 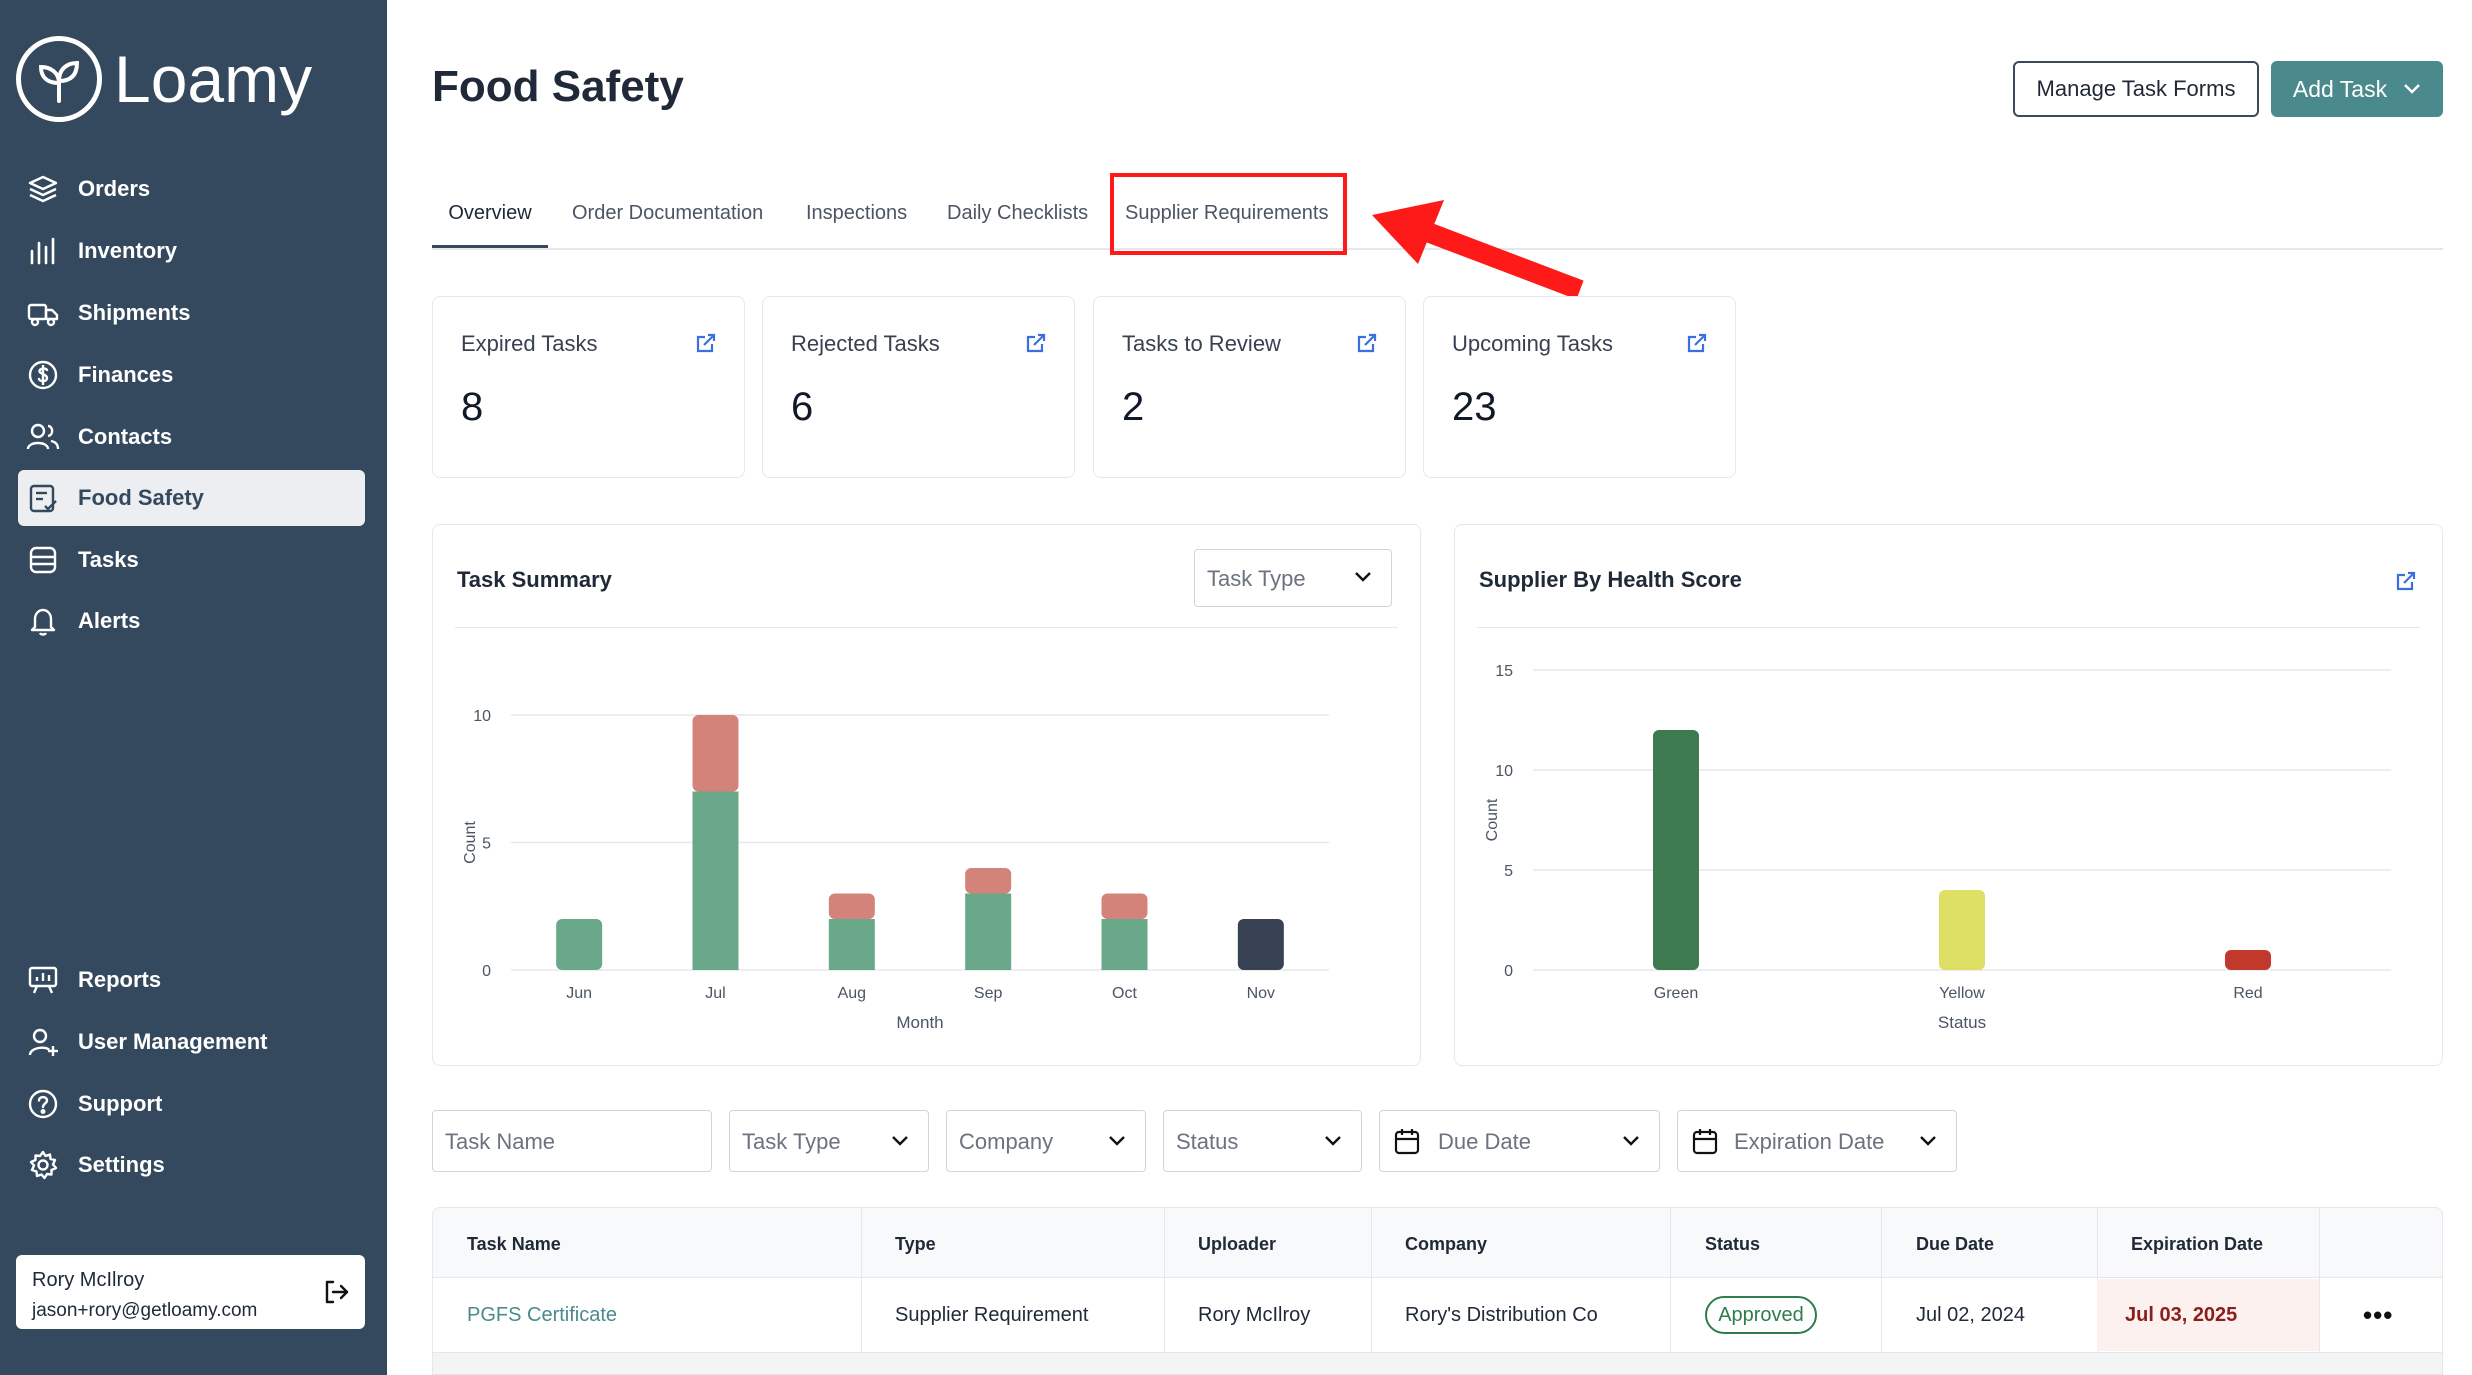 What do you see at coordinates (1484, 1141) in the screenshot?
I see `filter-label: Due Date` at bounding box center [1484, 1141].